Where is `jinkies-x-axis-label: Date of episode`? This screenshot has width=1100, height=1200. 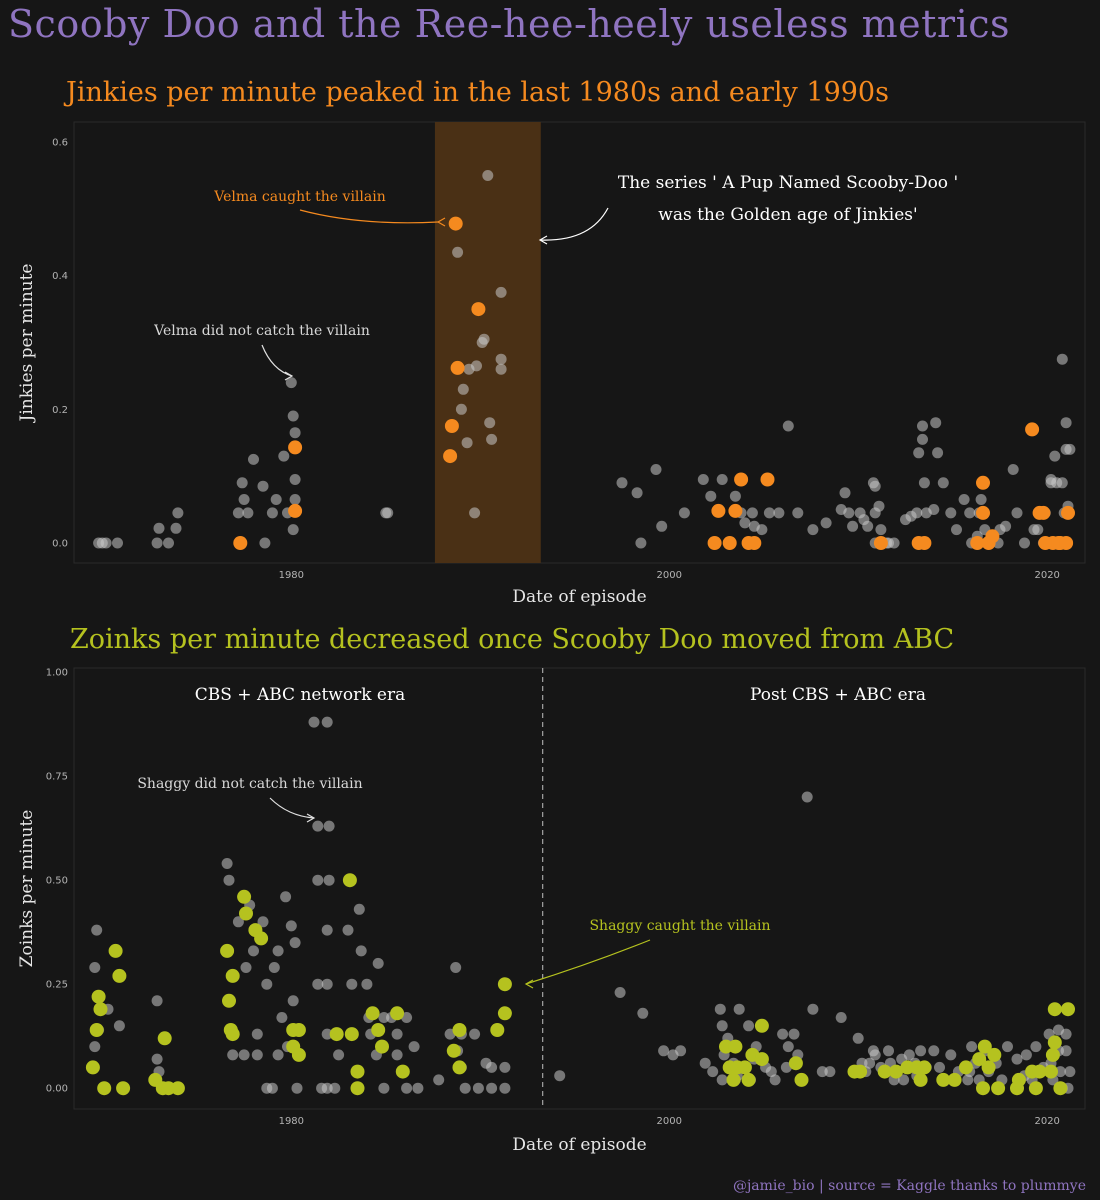
jinkies-x-axis-label: Date of episode is located at coordinates (579, 597).